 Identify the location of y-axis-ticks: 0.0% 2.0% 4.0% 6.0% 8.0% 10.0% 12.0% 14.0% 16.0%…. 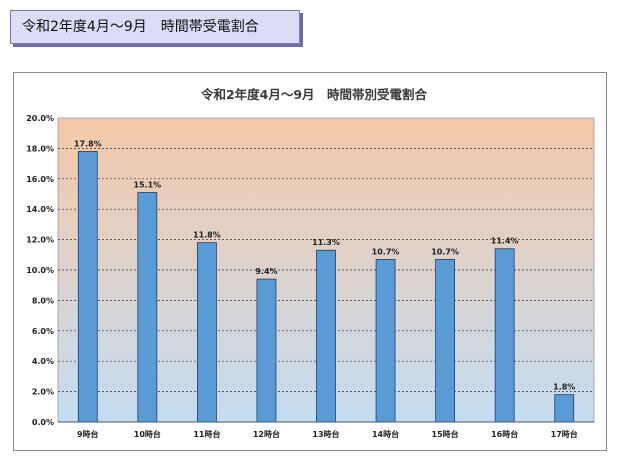
(40, 270).